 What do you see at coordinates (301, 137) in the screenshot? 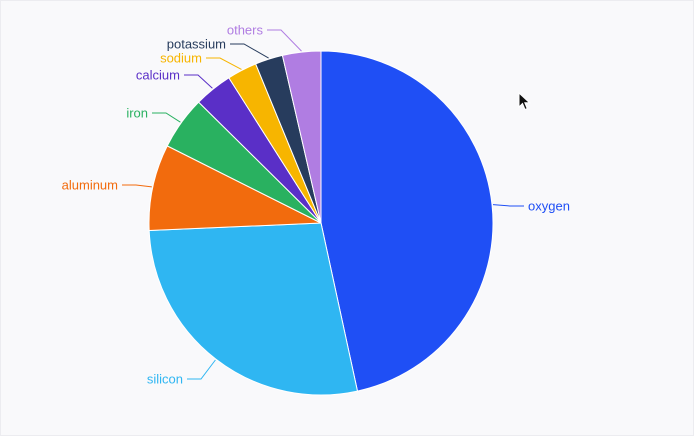
I see `pie-slice-others` at bounding box center [301, 137].